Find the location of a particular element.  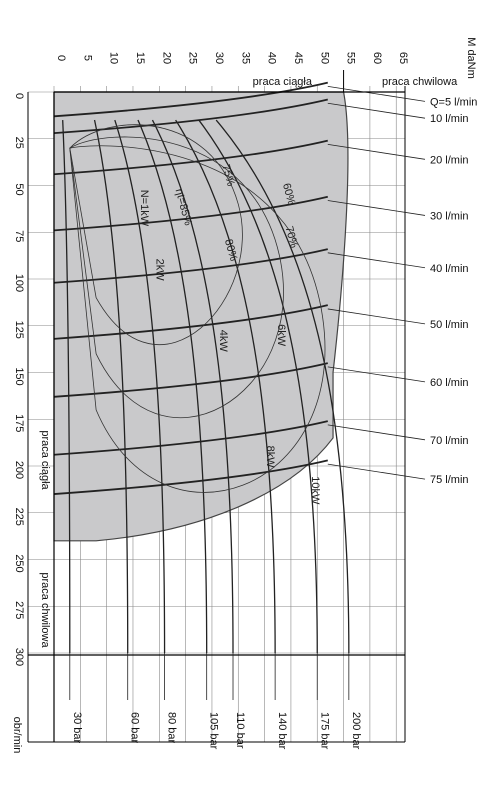

pressure-label: 105 bar is located at coordinates (214, 731).